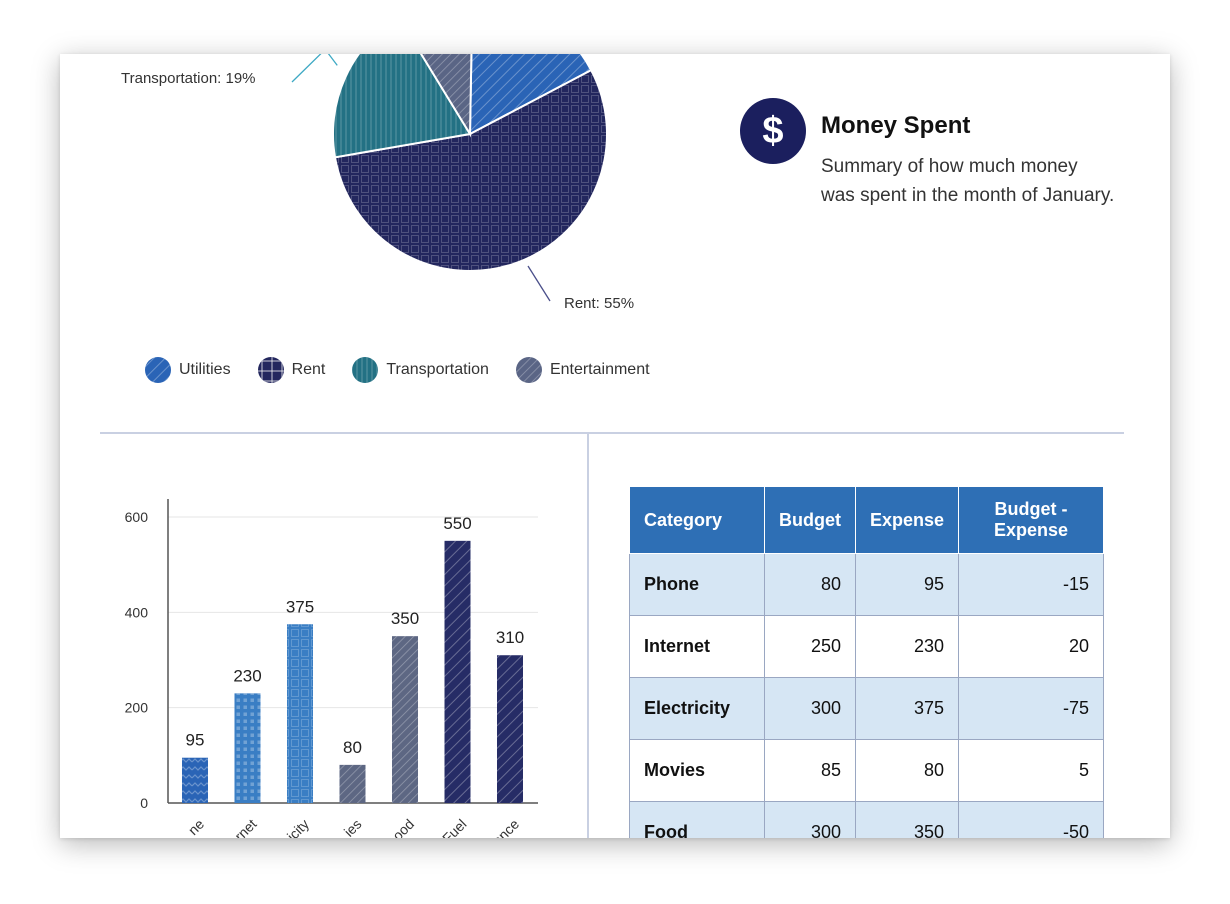 The height and width of the screenshot is (904, 1230). What do you see at coordinates (773, 131) in the screenshot?
I see `dollar-icon: $` at bounding box center [773, 131].